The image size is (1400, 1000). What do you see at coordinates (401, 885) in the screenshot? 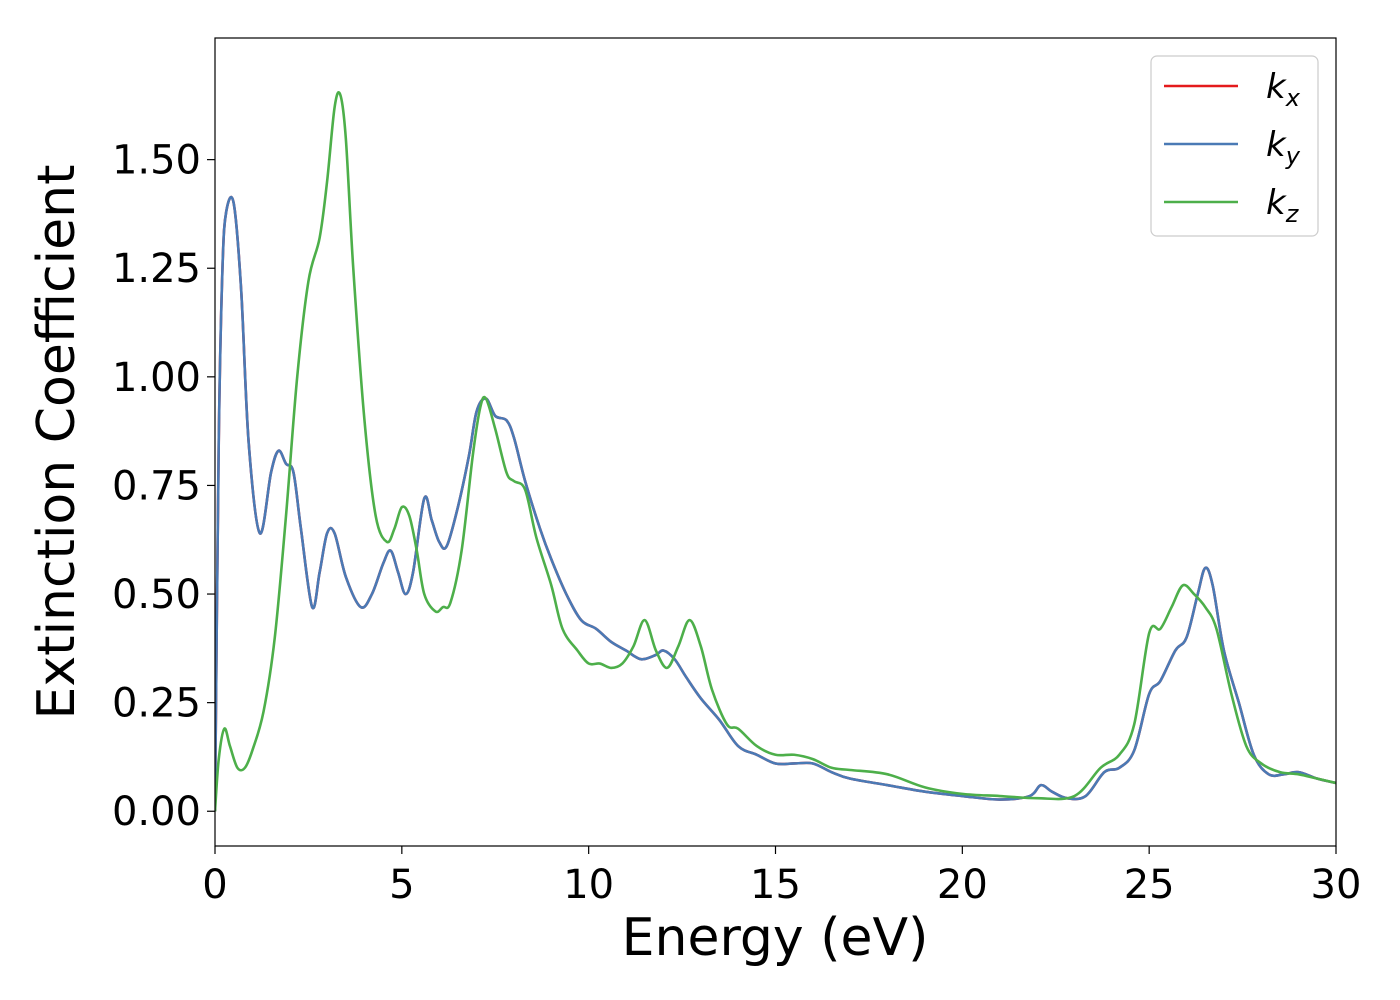
I see `x-tick-label: 5` at bounding box center [401, 885].